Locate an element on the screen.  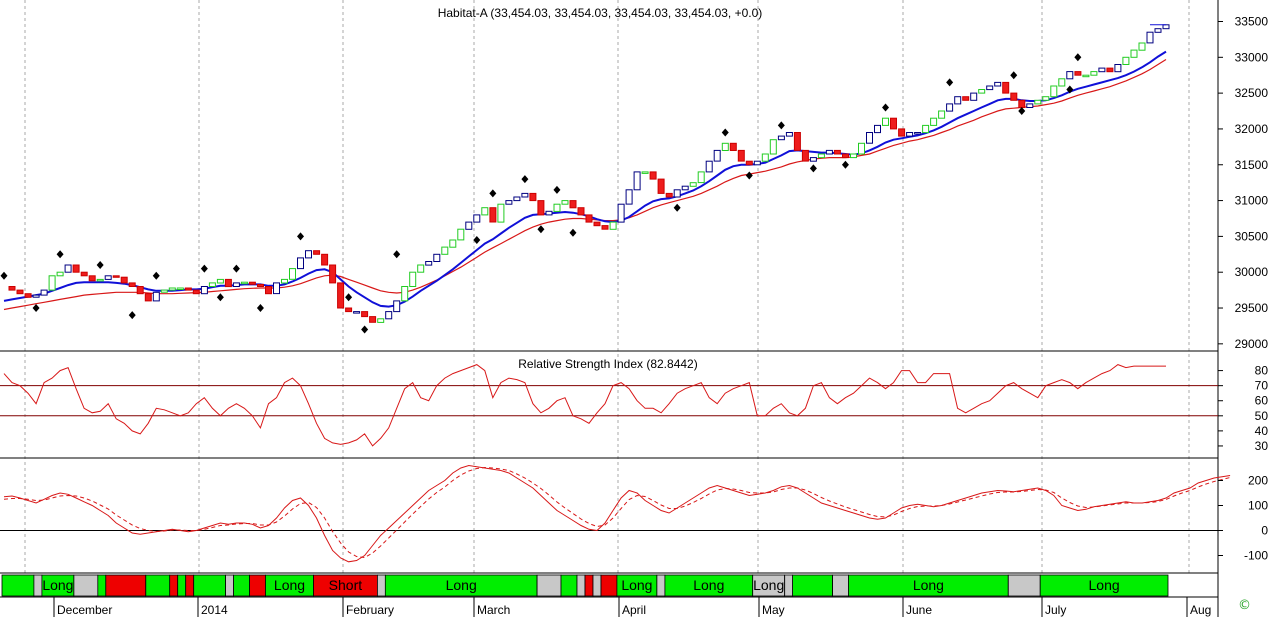
x-tick-label: 2014 is located at coordinates (214, 610).